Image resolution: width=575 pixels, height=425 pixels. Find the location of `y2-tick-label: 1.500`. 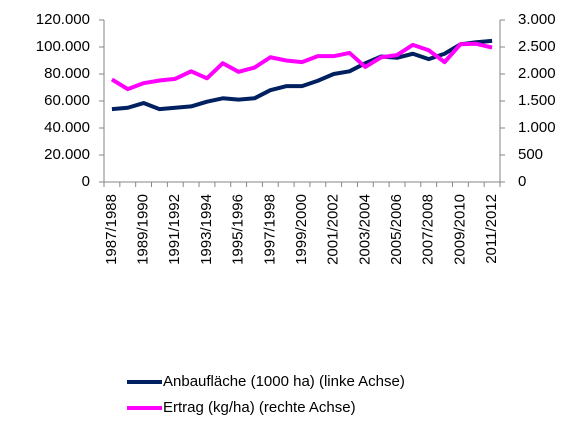

y2-tick-label: 1.500 is located at coordinates (537, 100).